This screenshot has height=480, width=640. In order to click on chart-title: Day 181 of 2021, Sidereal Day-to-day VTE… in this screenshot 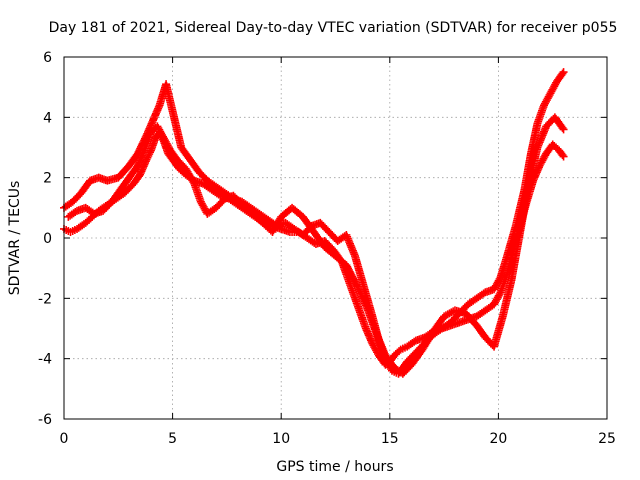, I will do `click(333, 28)`.